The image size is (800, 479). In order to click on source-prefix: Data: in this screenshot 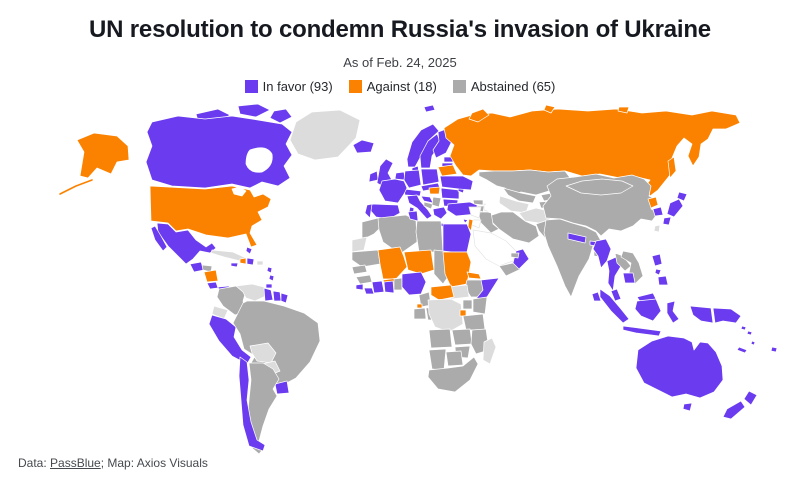, I will do `click(34, 463)`.